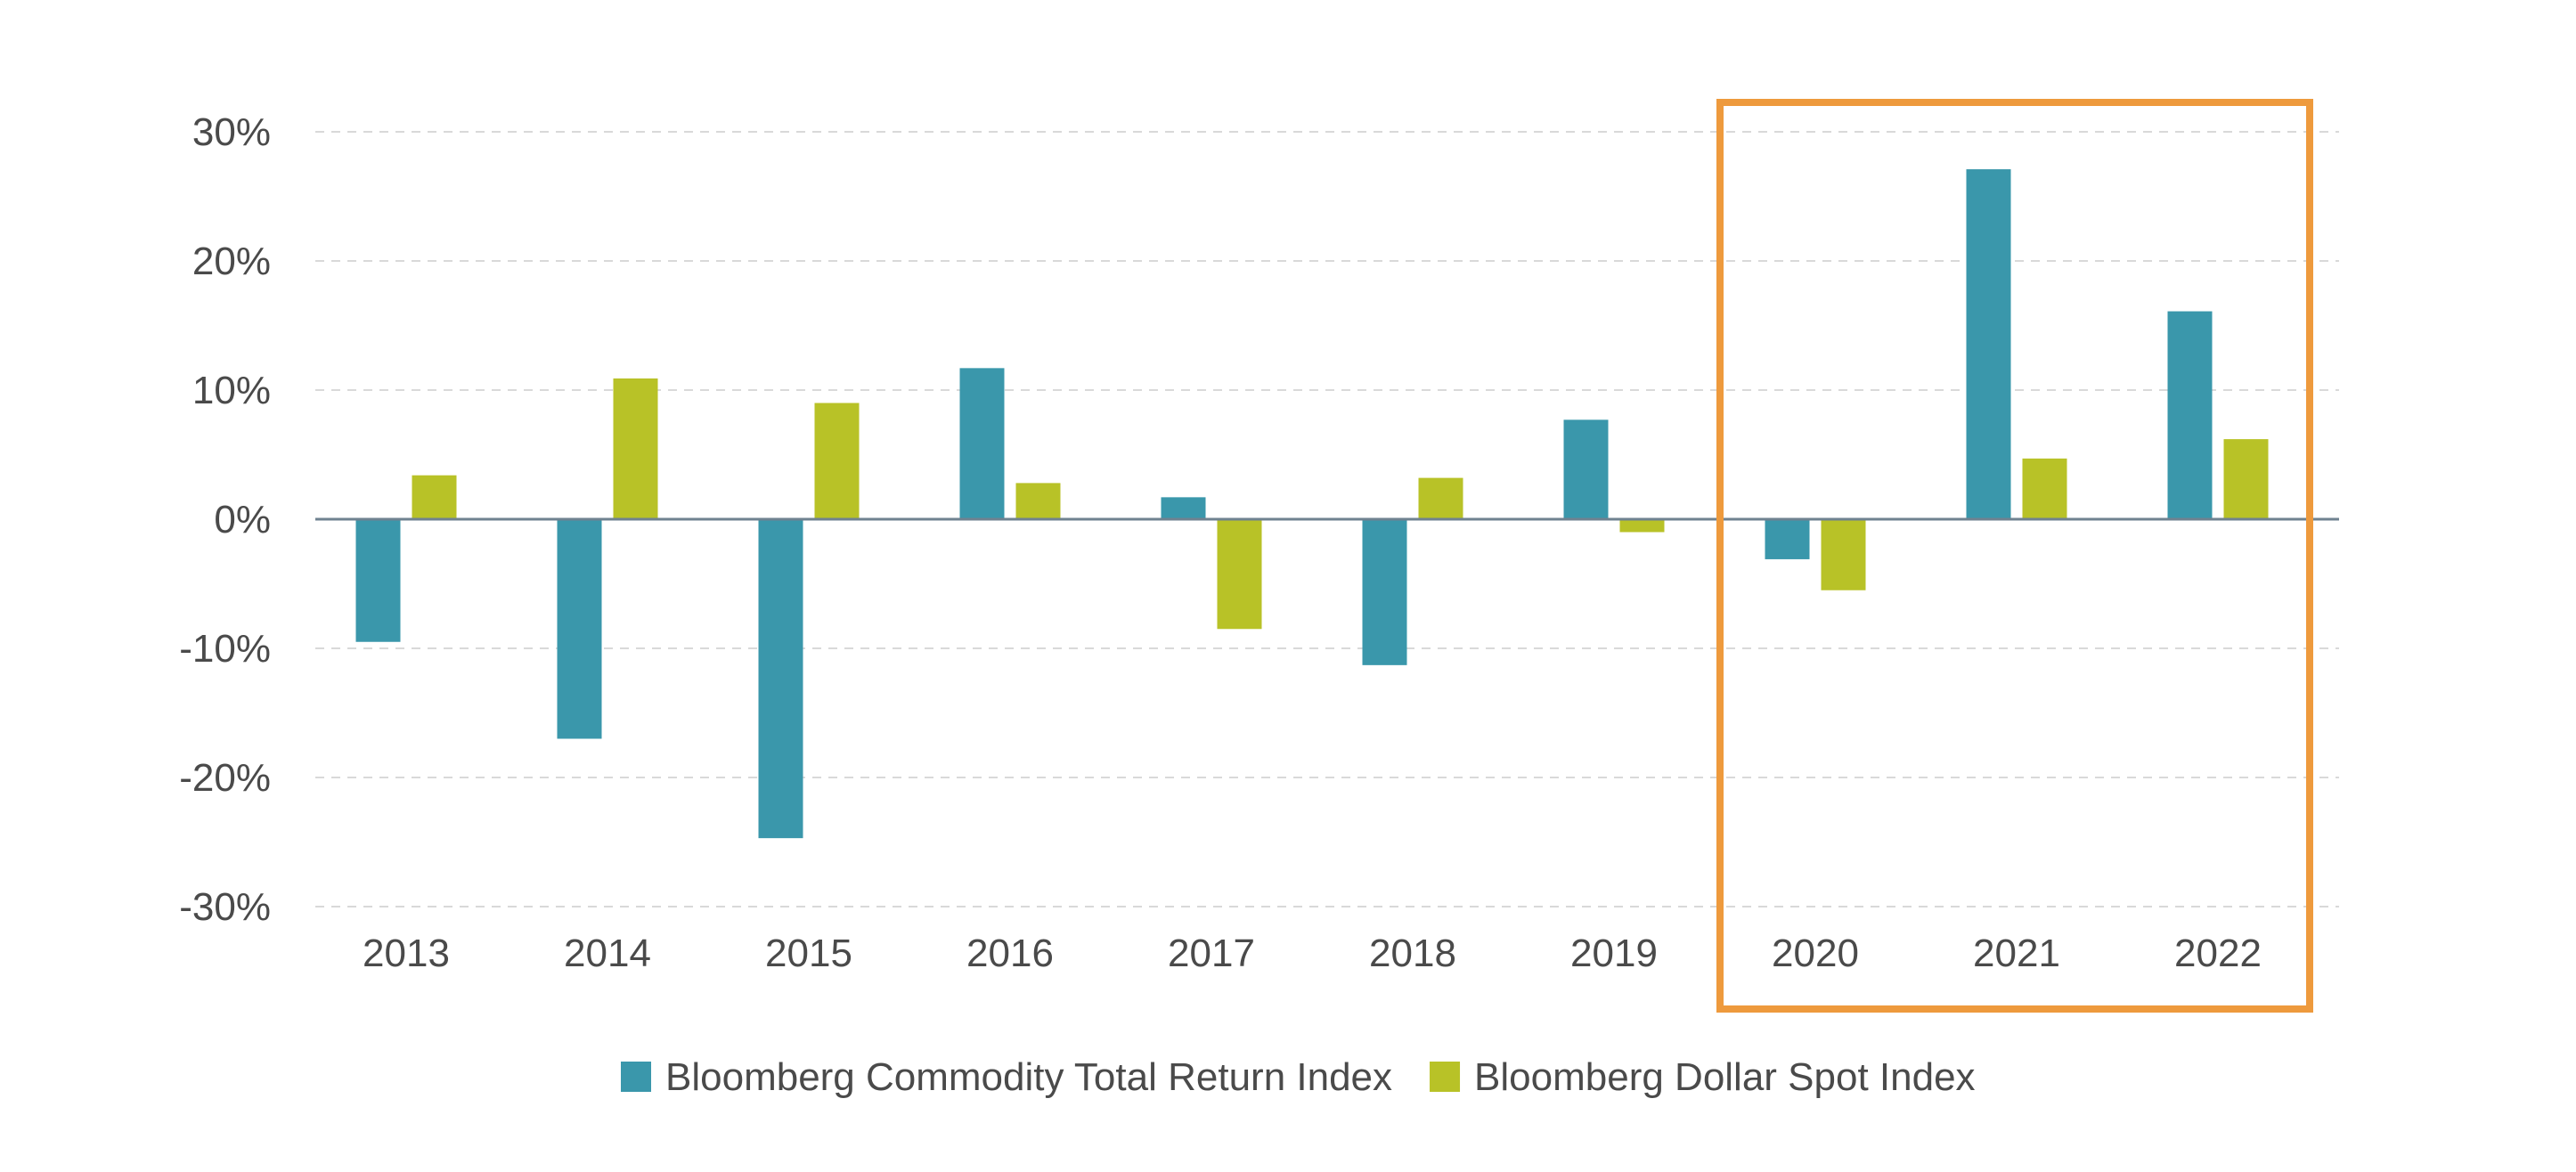 This screenshot has height=1172, width=2576. Describe the element at coordinates (232, 261) in the screenshot. I see `y-tick-label: 20%` at that location.